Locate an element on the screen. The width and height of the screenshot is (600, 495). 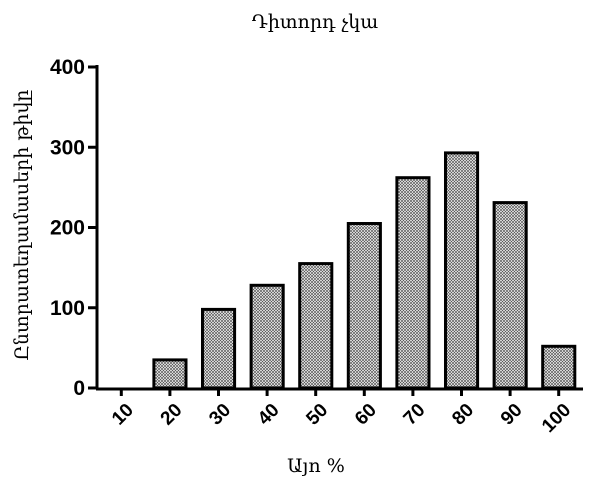
y-ticks-group: 0 100 200 300 400 is located at coordinates (73, 228).